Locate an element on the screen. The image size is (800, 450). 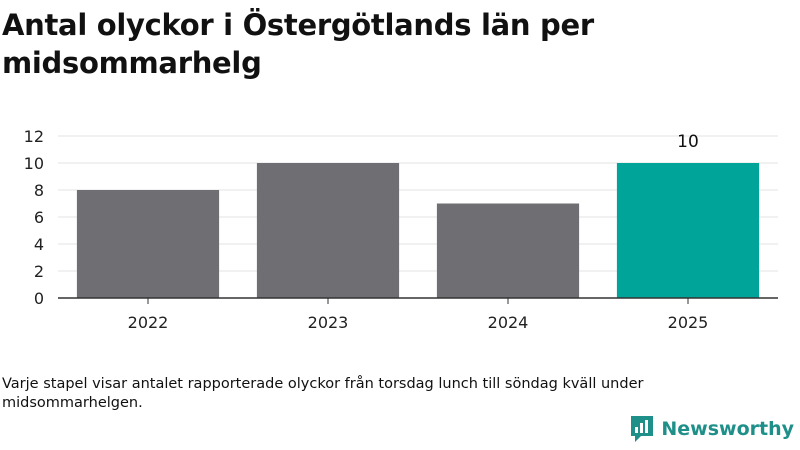
bar-2023 is located at coordinates (328, 230).